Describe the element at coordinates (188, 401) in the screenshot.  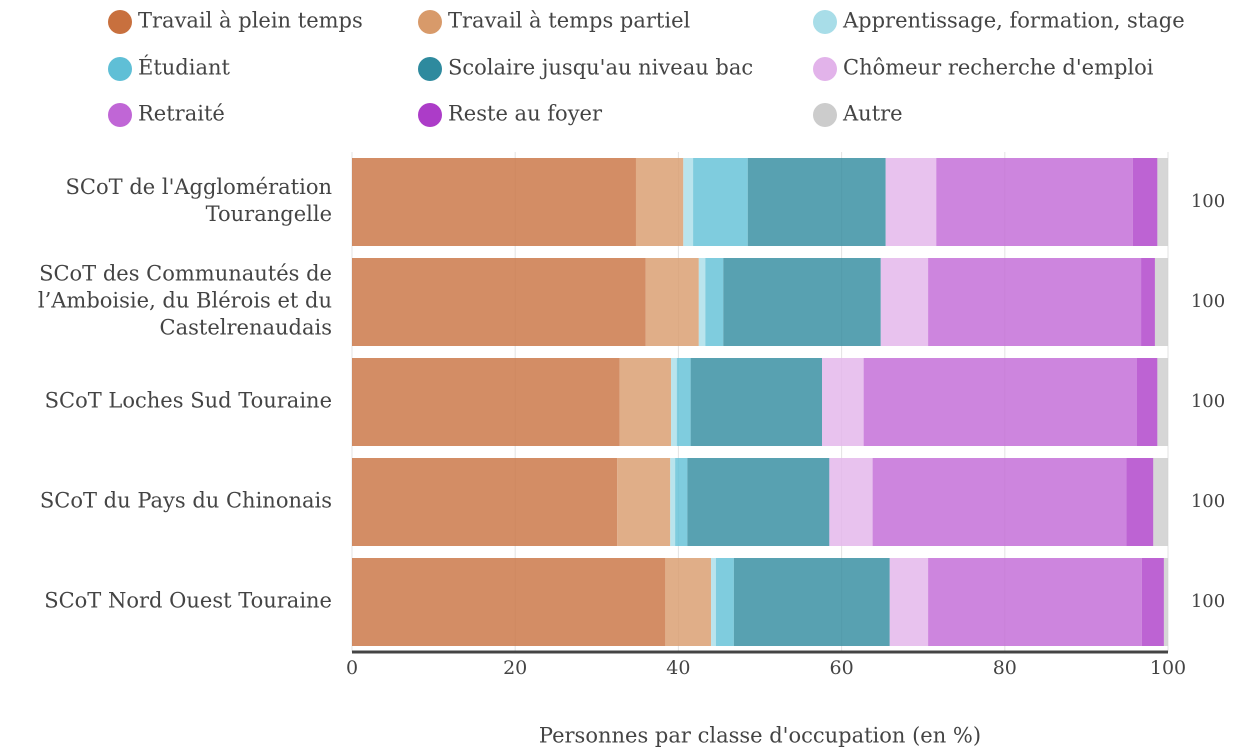
I see `y-tick-label: SCoT Loches Sud Touraine` at that location.